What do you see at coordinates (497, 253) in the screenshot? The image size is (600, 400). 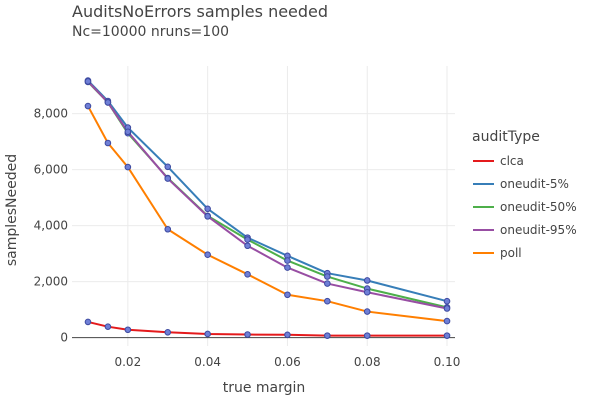 I see `legend-item-poll: poll` at bounding box center [497, 253].